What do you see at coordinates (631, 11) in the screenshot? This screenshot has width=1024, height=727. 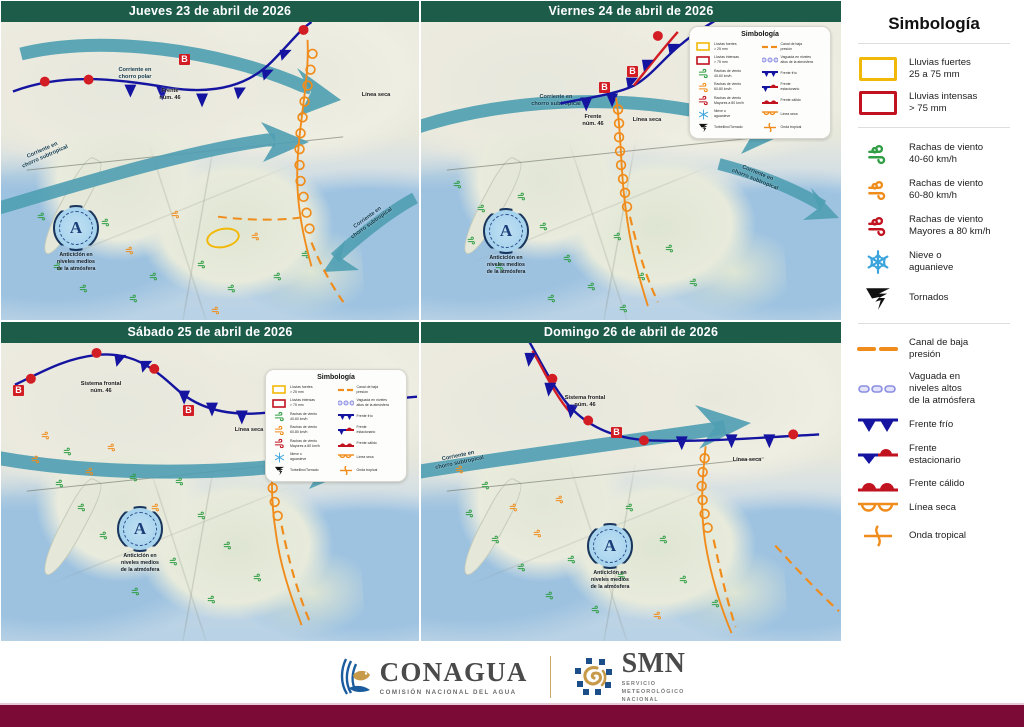 I see `panel-friday-title: Viernes 24 de abril de 2026` at bounding box center [631, 11].